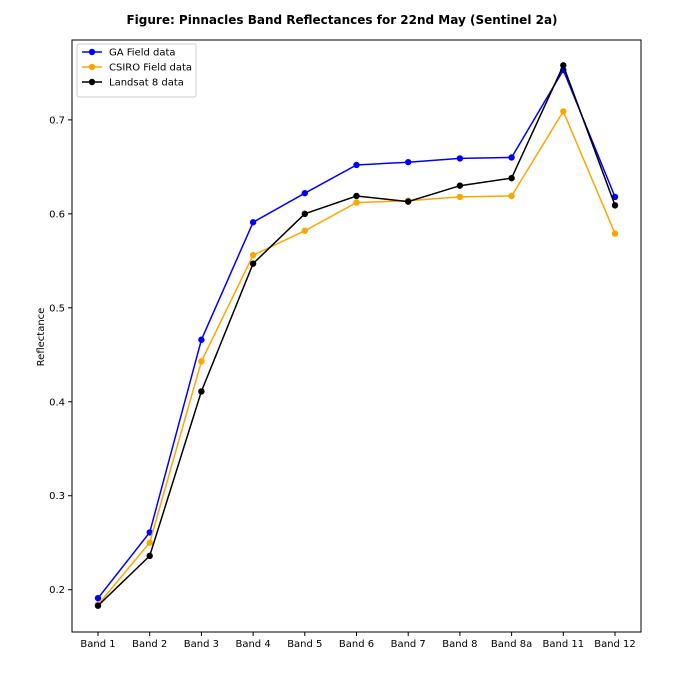  What do you see at coordinates (459, 644) in the screenshot?
I see `x-tick-label: Band 8` at bounding box center [459, 644].